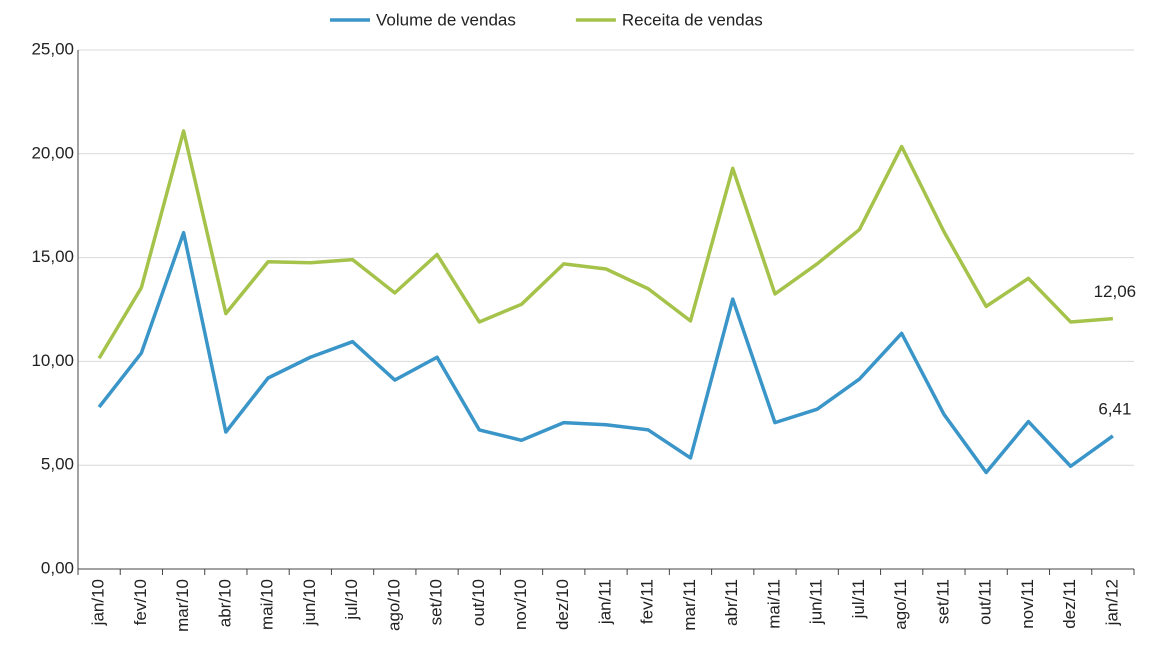  I want to click on x-tick-label: abr/10, so click(224, 603).